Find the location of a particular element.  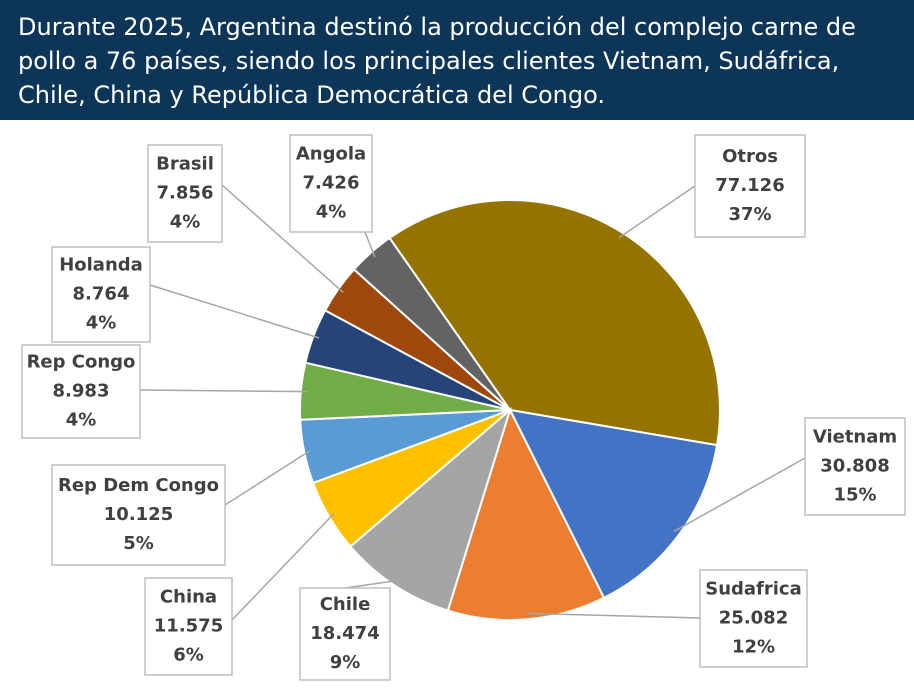

value-label: 7.426 is located at coordinates (331, 183).